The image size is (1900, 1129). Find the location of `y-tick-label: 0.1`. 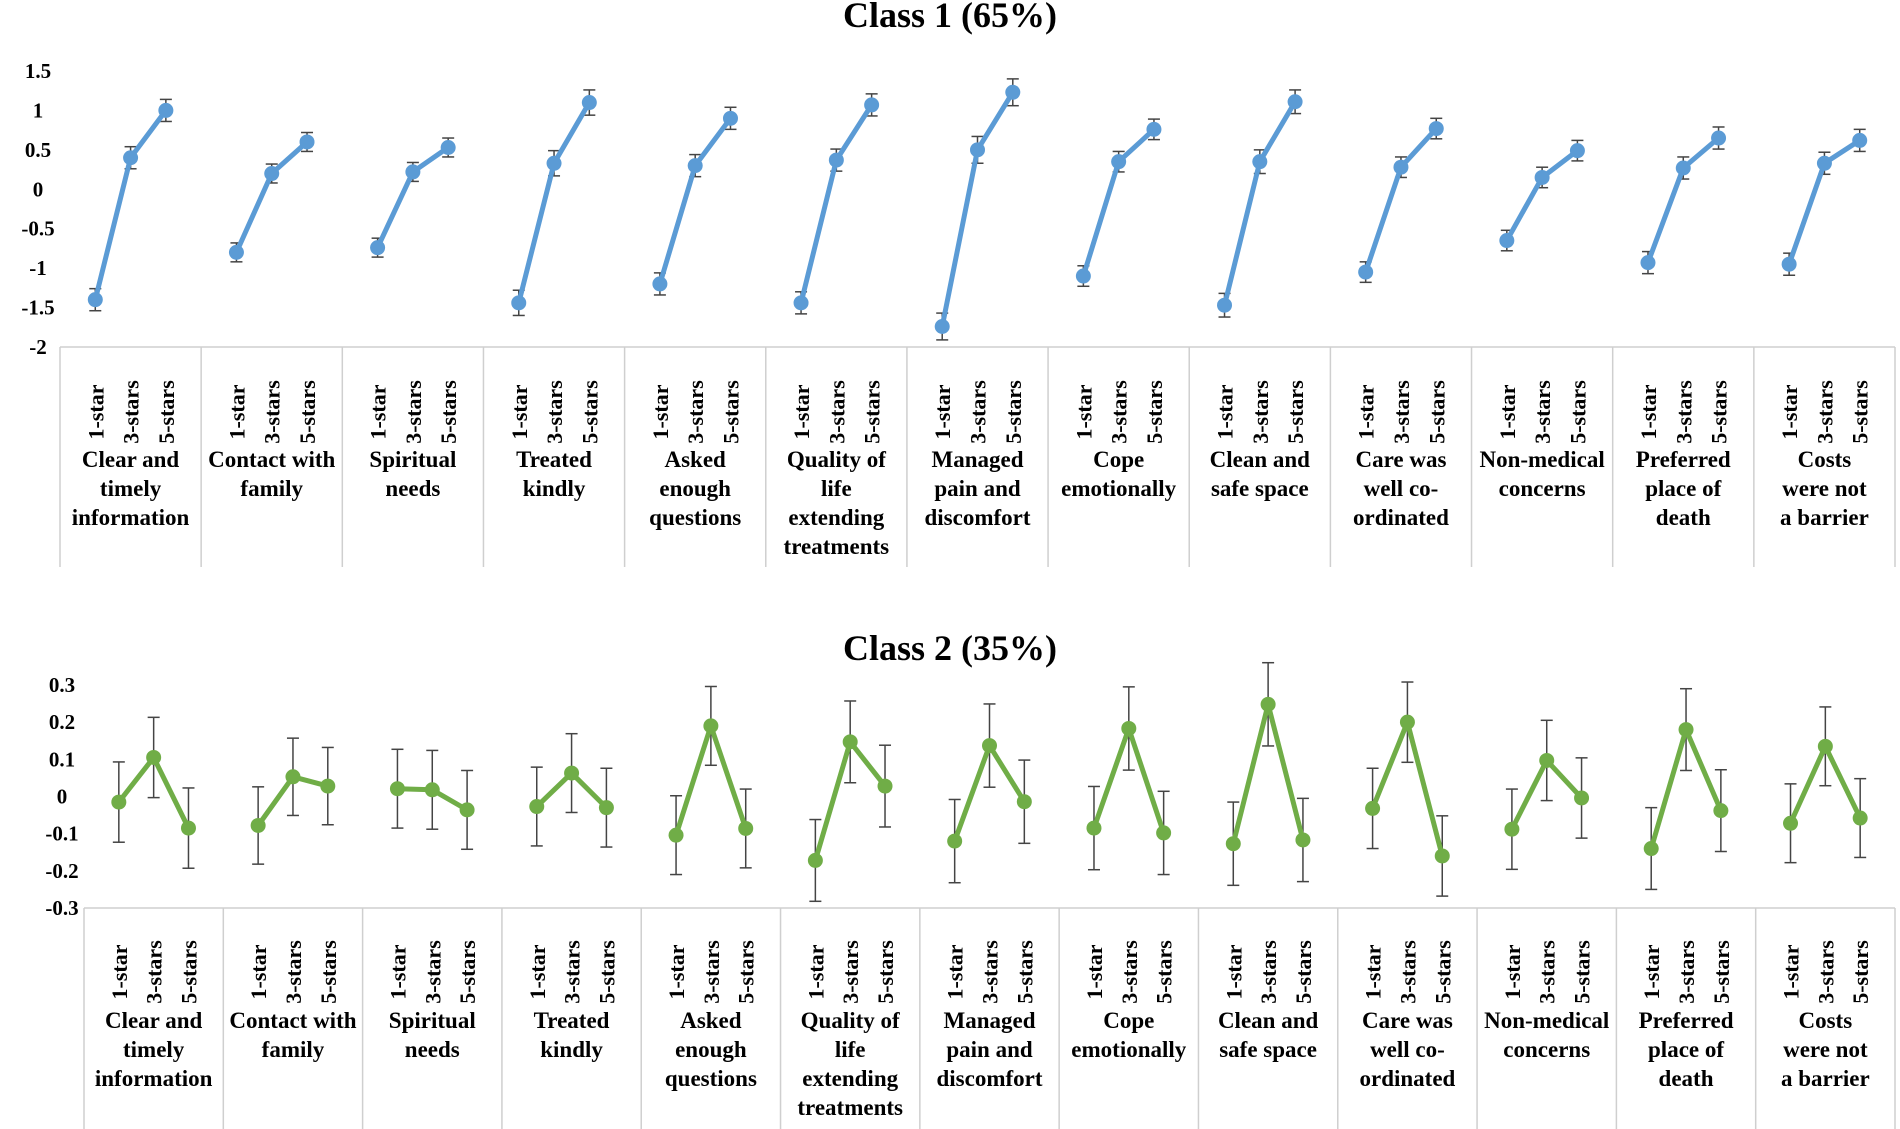

y-tick-label: 0.1 is located at coordinates (62, 759).